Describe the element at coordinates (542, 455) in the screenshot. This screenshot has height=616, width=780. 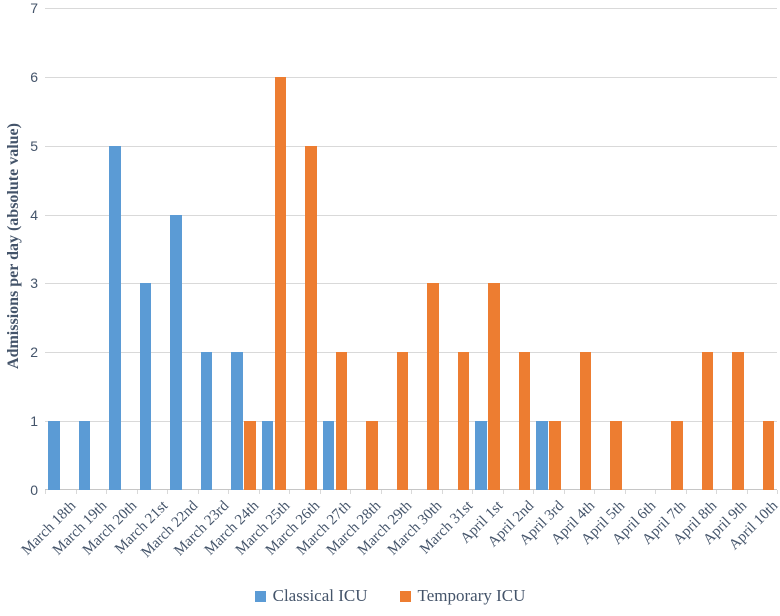
I see `bar-classical-icu-april-3rd` at that location.